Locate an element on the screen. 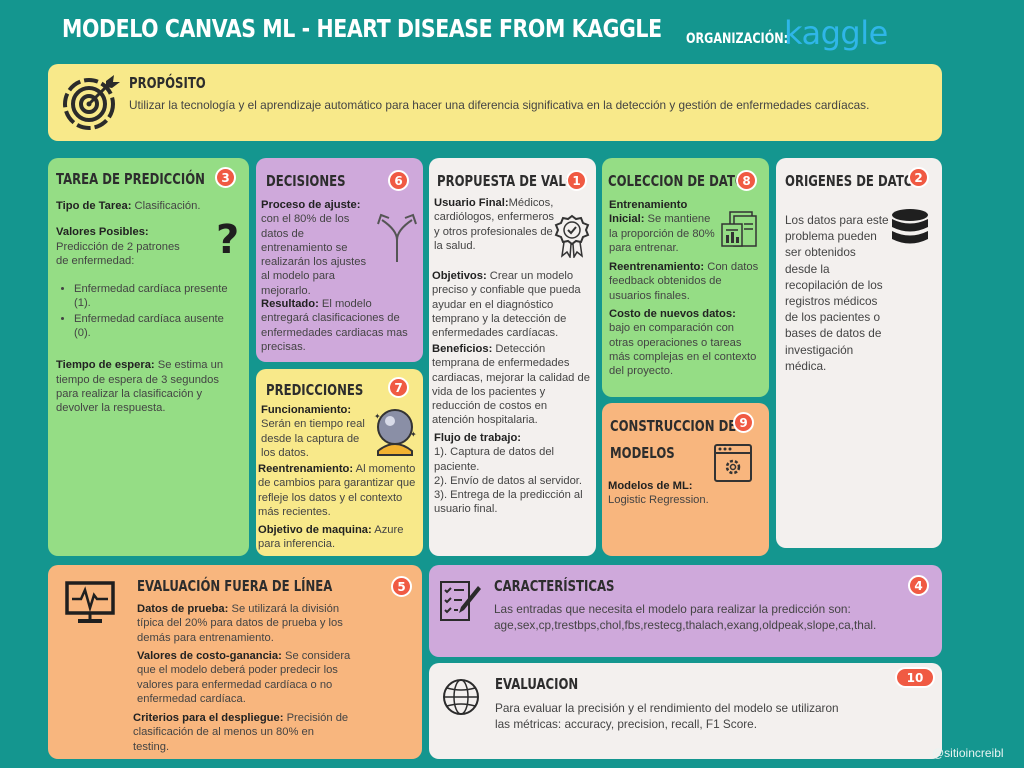  decisiones-title: DECISIONES is located at coordinates (306, 181).